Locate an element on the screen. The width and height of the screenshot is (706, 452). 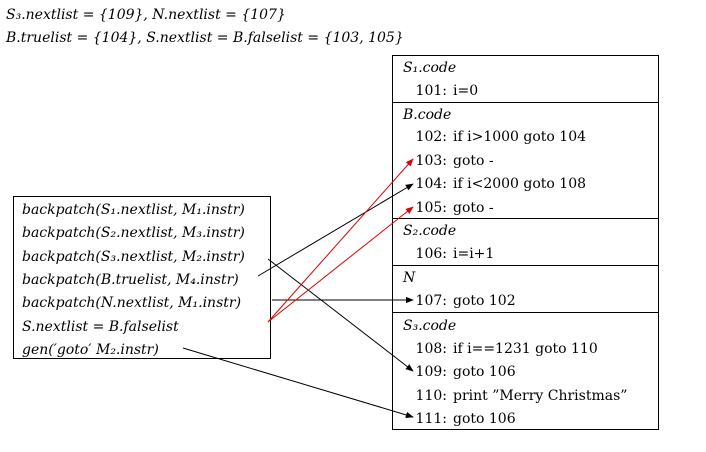
code-line: 101: i=0 is located at coordinates (446, 91).